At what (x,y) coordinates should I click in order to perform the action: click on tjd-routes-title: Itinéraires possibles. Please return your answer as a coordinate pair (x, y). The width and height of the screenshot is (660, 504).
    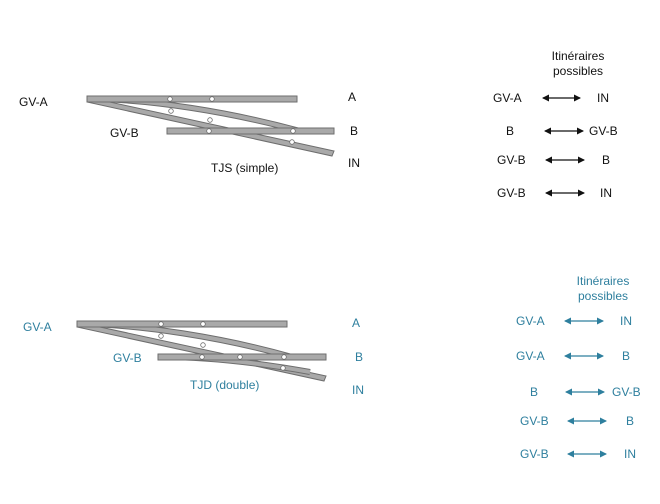
    Looking at the image, I should click on (603, 289).